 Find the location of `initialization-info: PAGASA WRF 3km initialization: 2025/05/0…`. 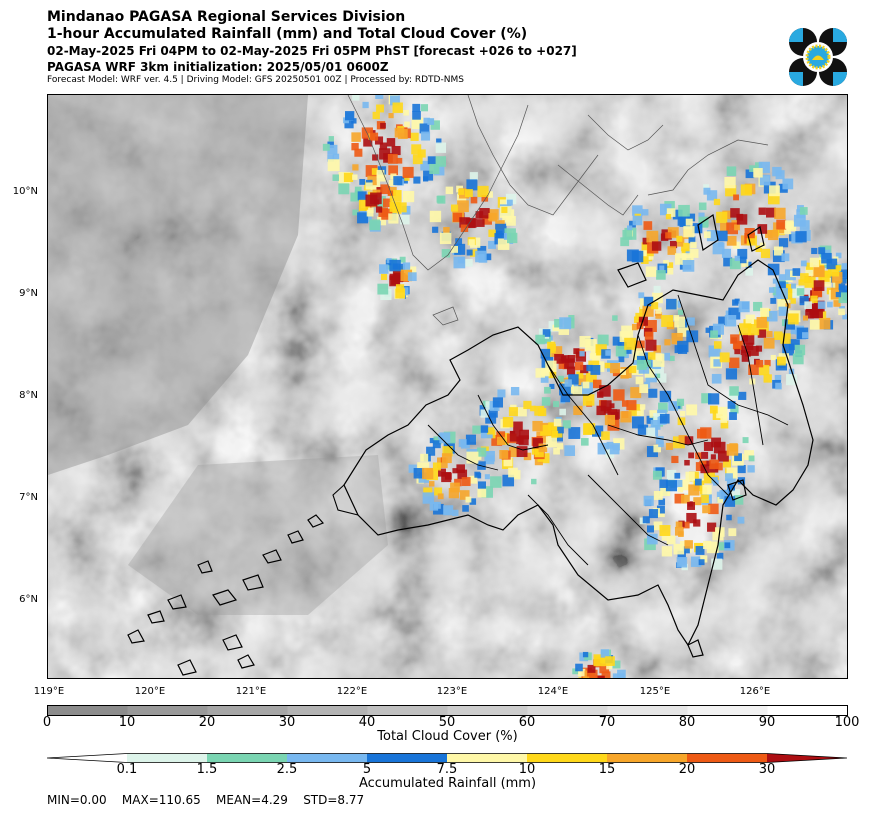

initialization-info: PAGASA WRF 3km initialization: 2025/05/0… is located at coordinates (218, 67).